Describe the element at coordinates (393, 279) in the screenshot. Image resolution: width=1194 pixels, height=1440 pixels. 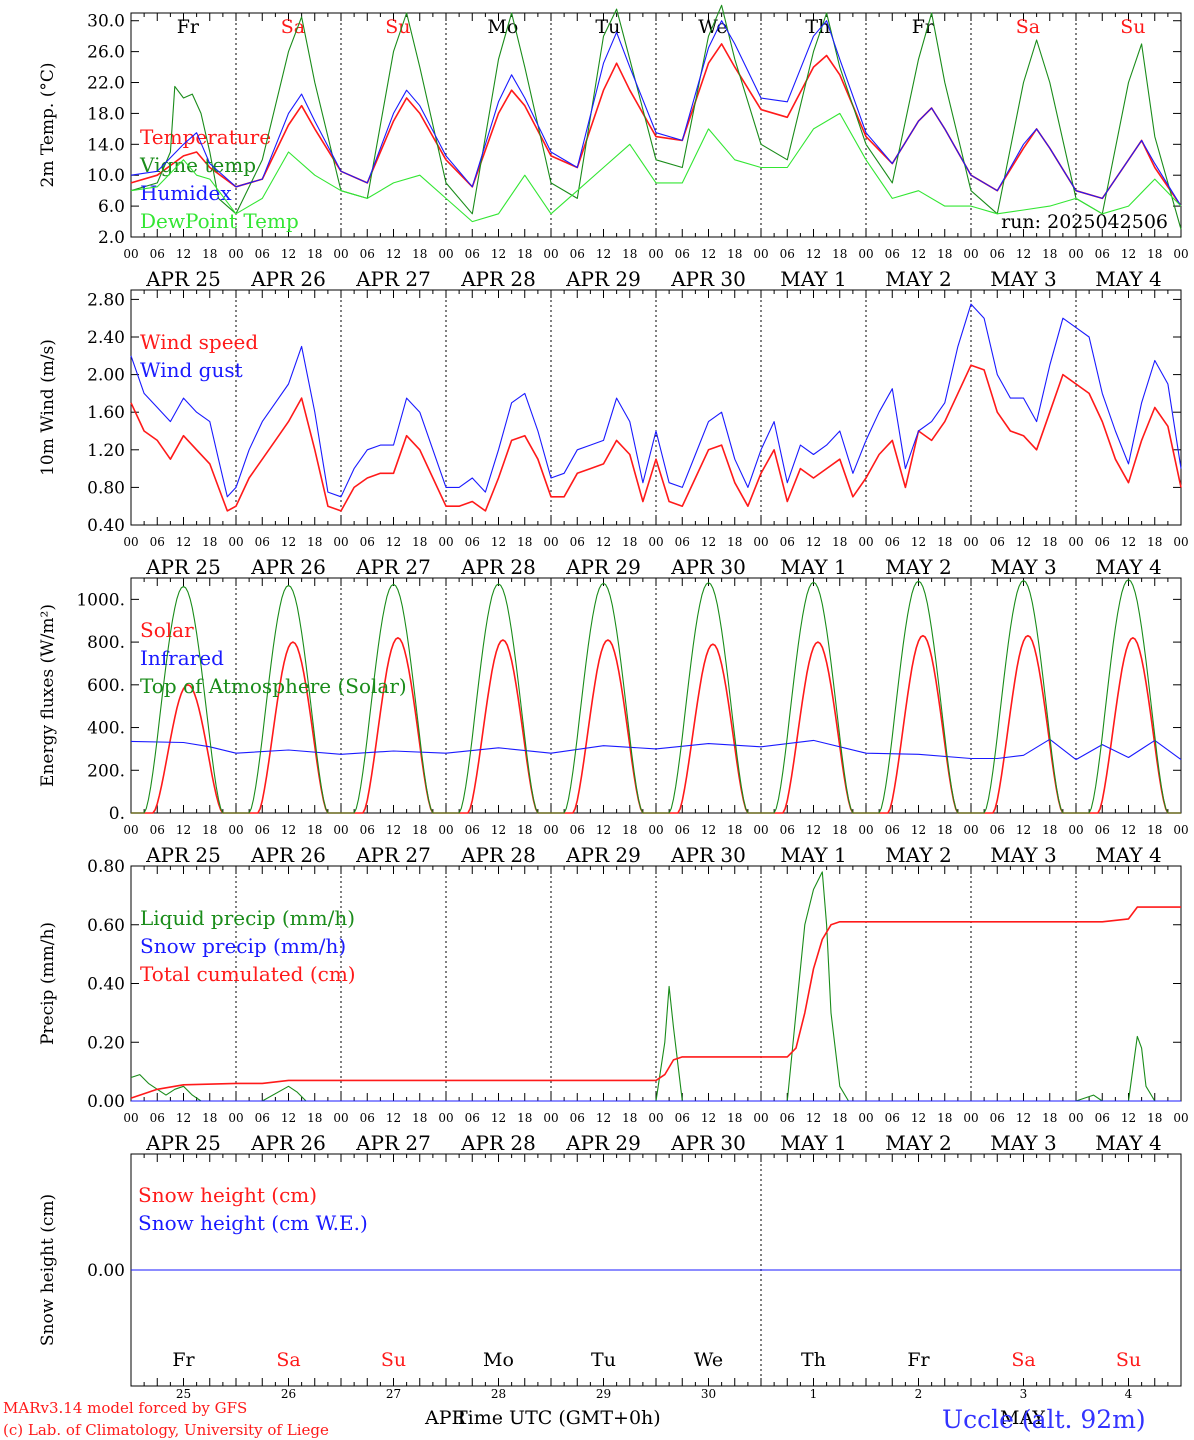
I see `date-label: APR 27` at that location.